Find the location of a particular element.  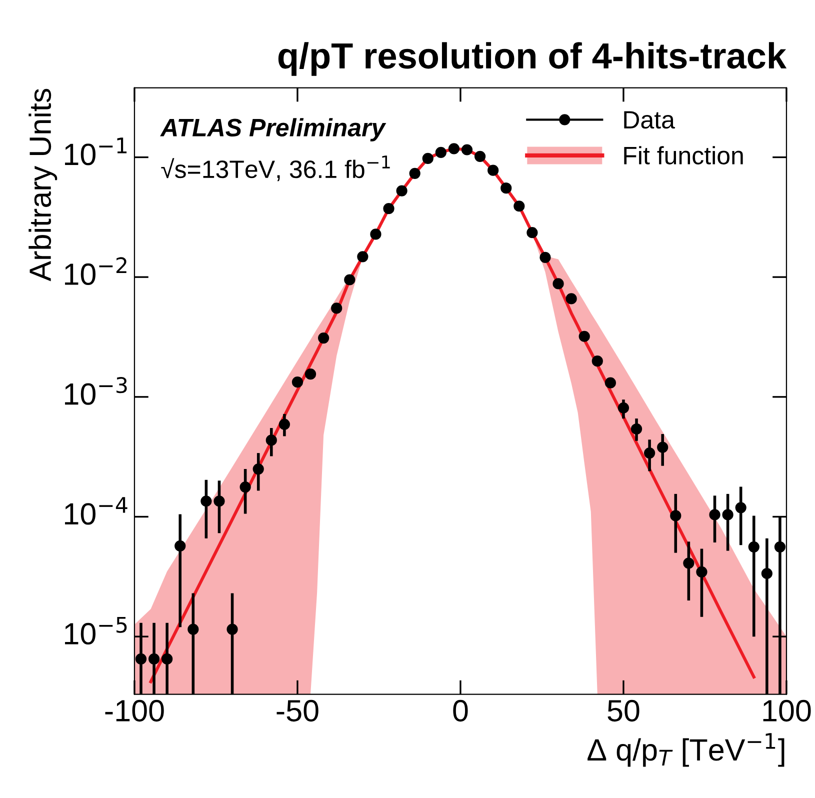

x-tick-label: 100 is located at coordinates (787, 711).